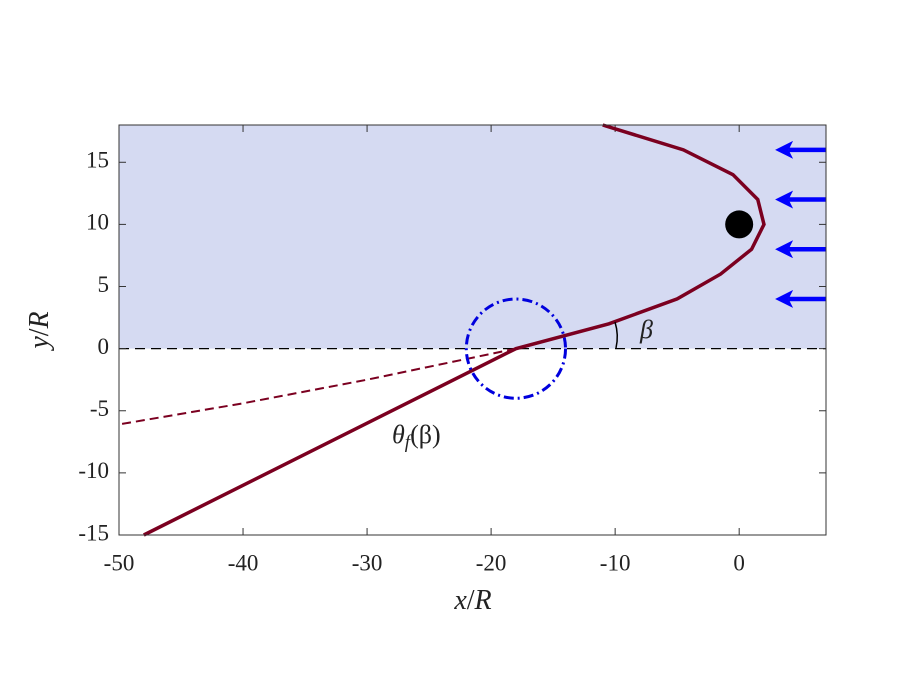  What do you see at coordinates (119, 562) in the screenshot?
I see `x-tick-label: -50` at bounding box center [119, 562].